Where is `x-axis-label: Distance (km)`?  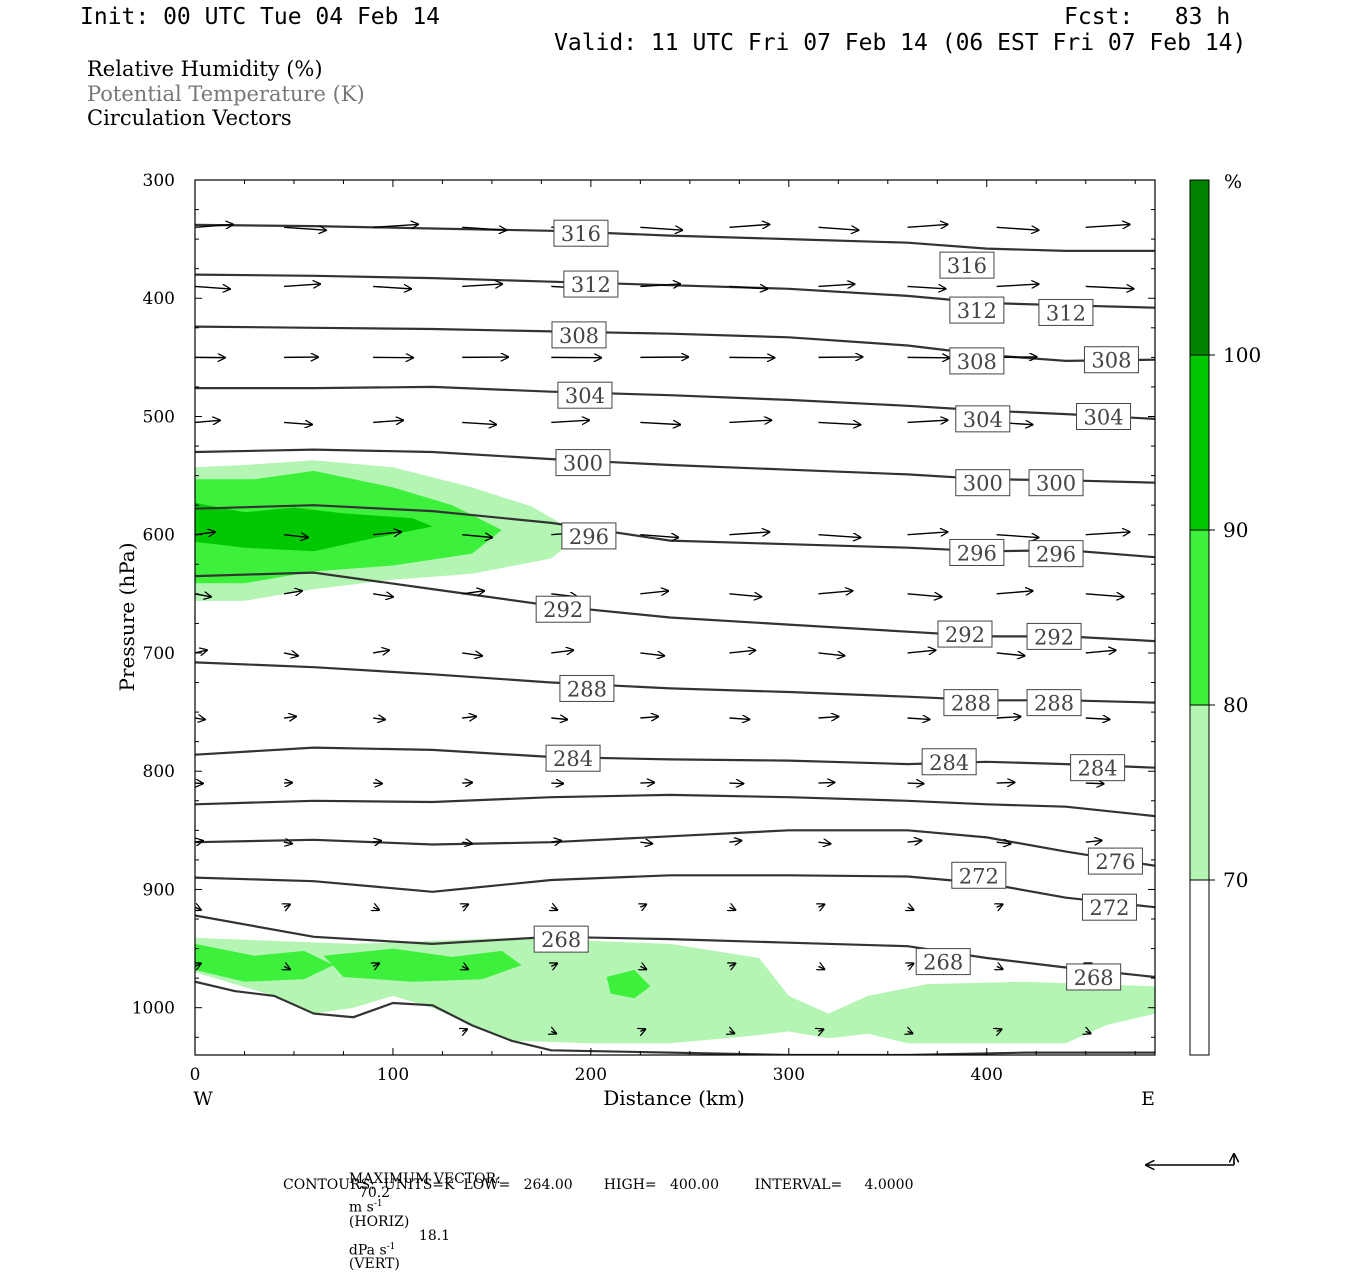 x-axis-label: Distance (km) is located at coordinates (674, 1098).